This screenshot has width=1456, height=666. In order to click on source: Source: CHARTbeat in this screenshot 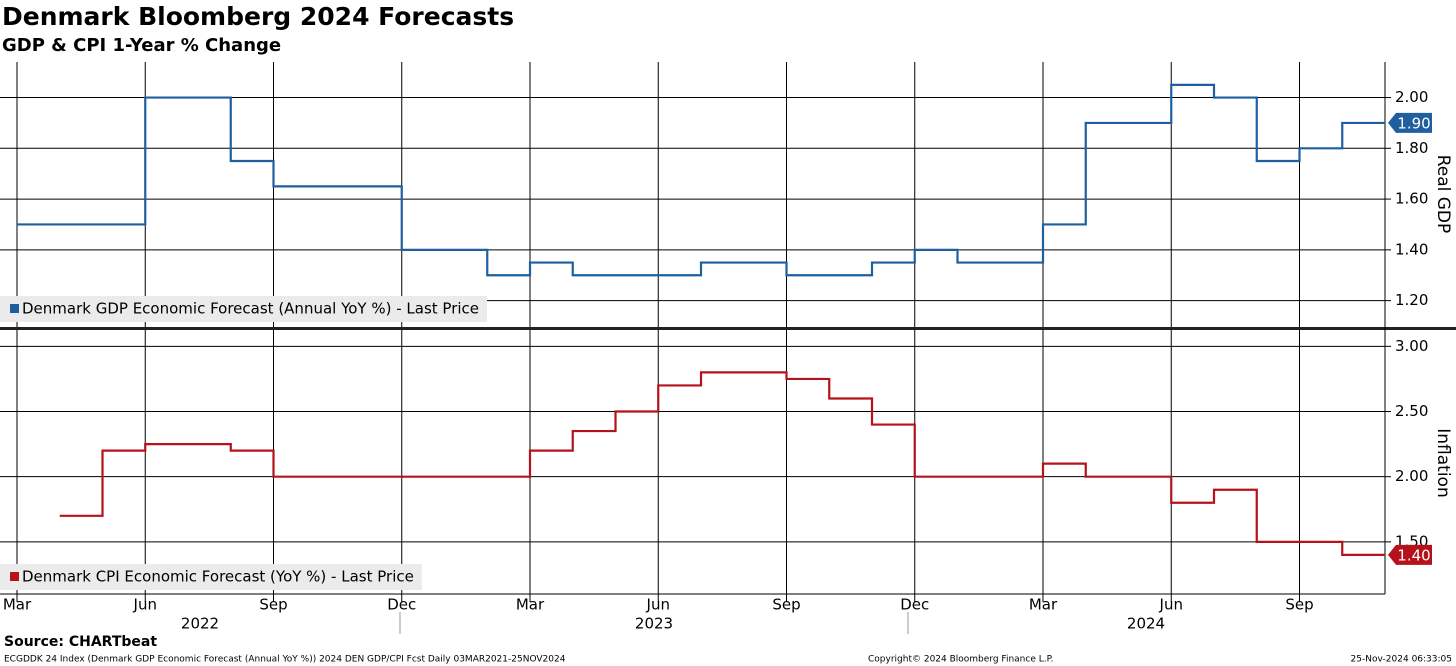, I will do `click(80, 642)`.